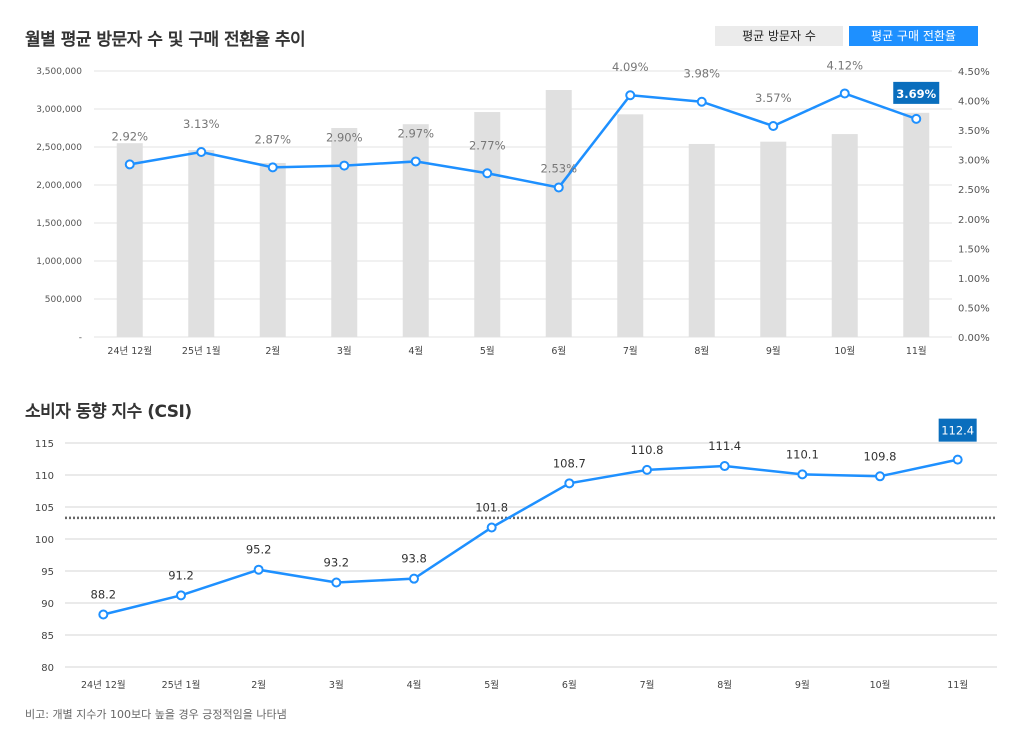 This screenshot has width=1024, height=743. Describe the element at coordinates (201, 124) in the screenshot. I see `data-label: 3.13%` at that location.